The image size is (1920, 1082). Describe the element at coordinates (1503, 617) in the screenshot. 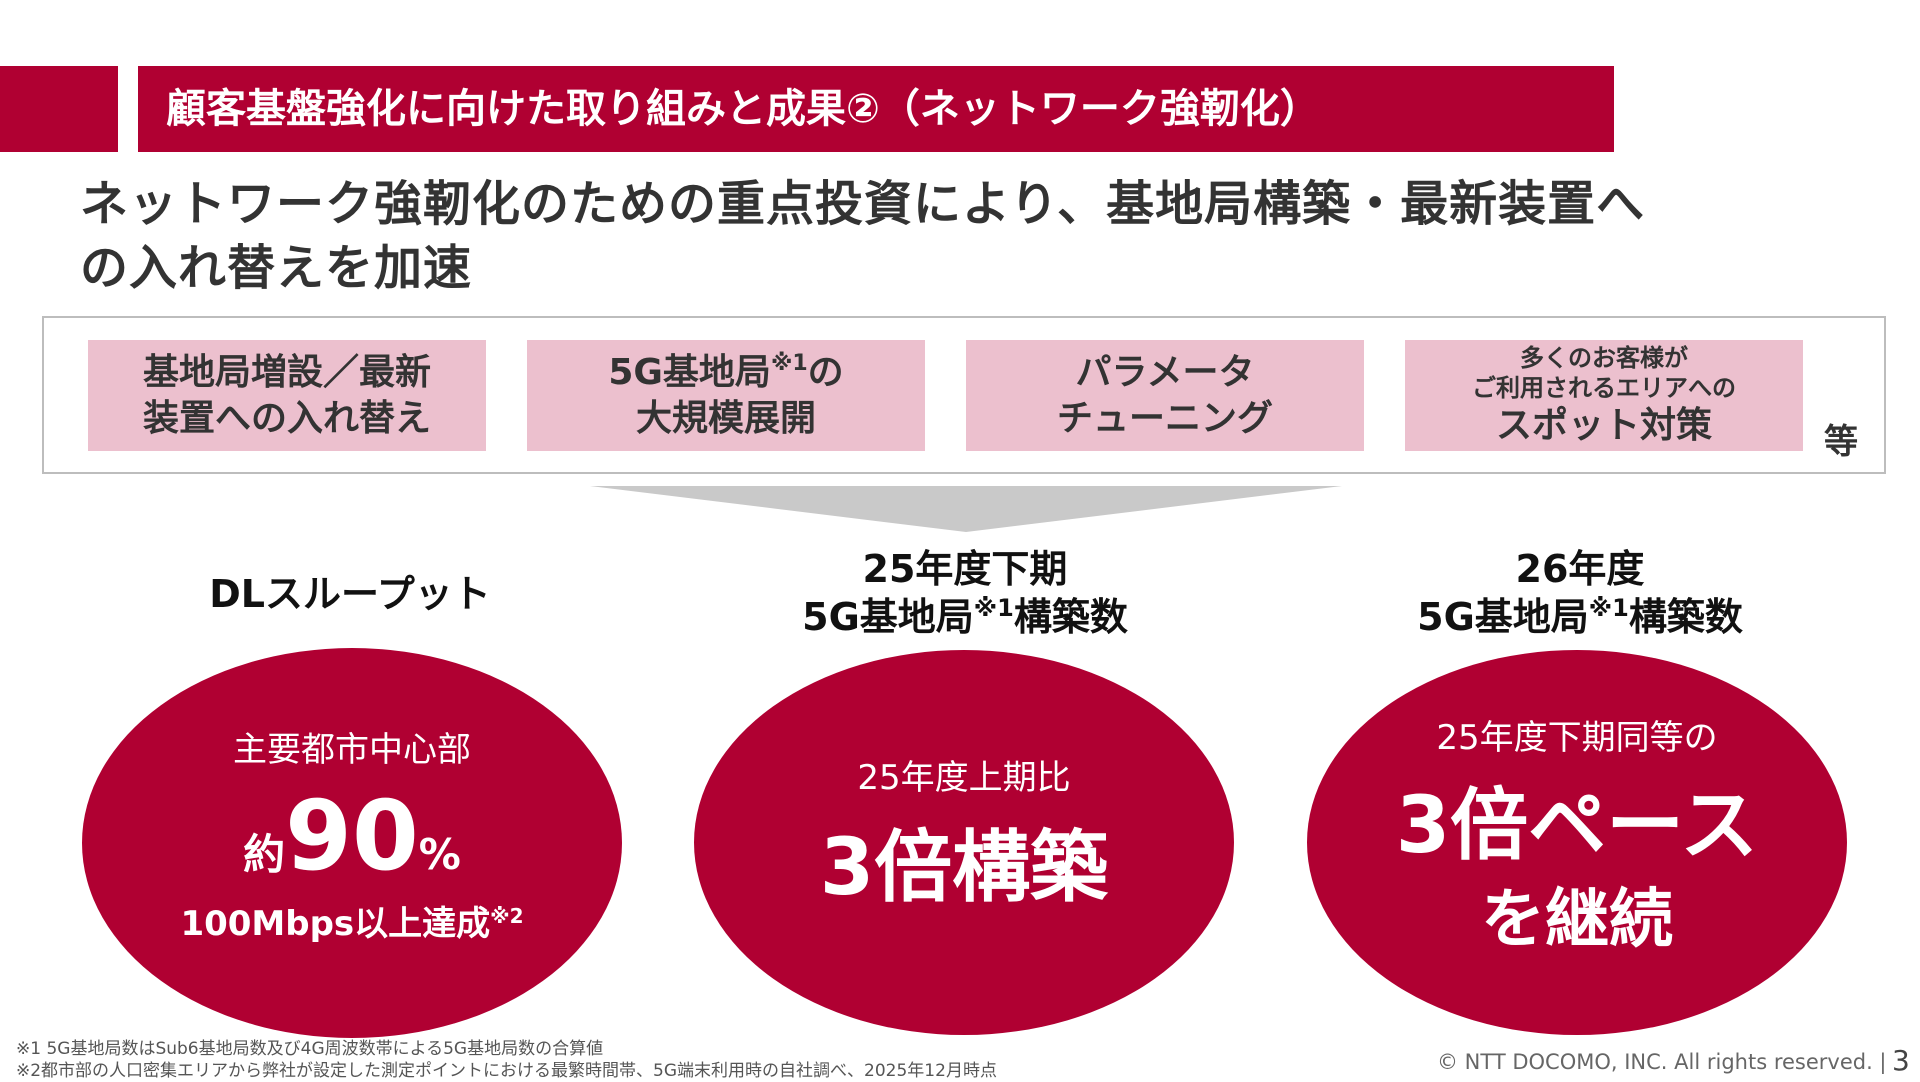

I see `column-3-title-text: 5G基地局` at that location.